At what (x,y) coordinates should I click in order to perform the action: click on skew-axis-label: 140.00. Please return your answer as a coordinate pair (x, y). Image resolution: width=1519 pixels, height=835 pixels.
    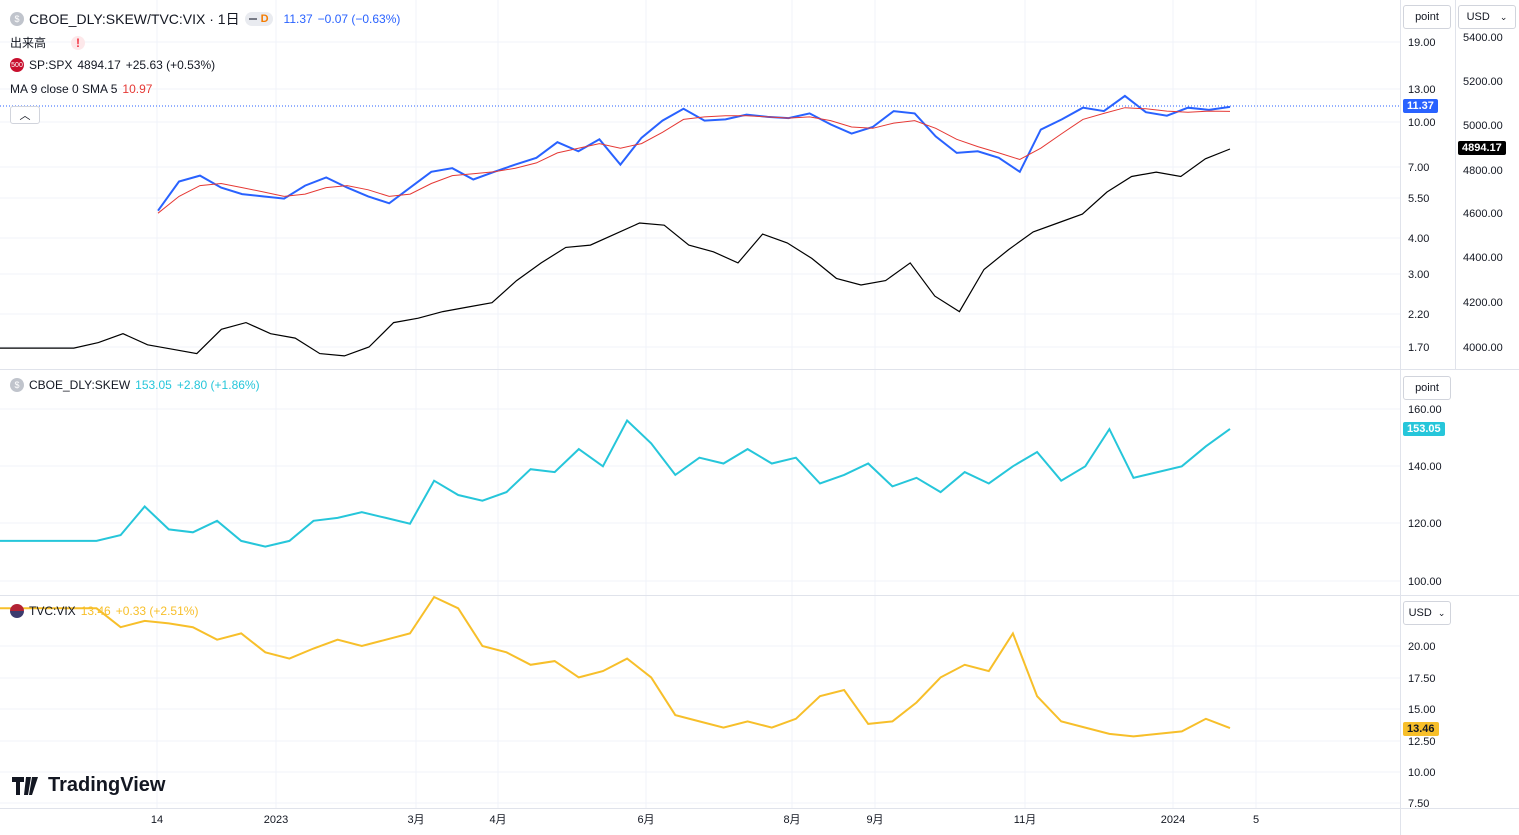
    Looking at the image, I should click on (1425, 467).